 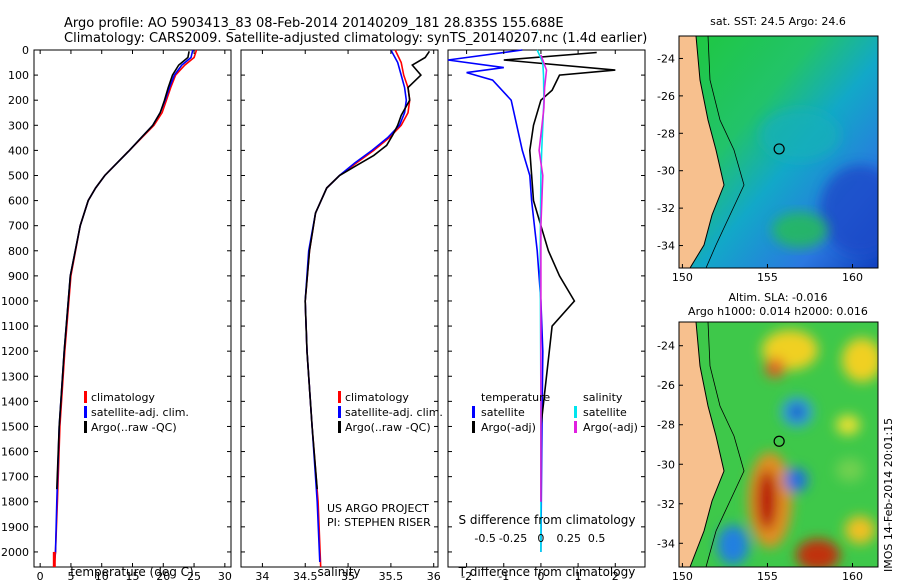 I want to click on y-tick-label: 1600, so click(x=15, y=452).